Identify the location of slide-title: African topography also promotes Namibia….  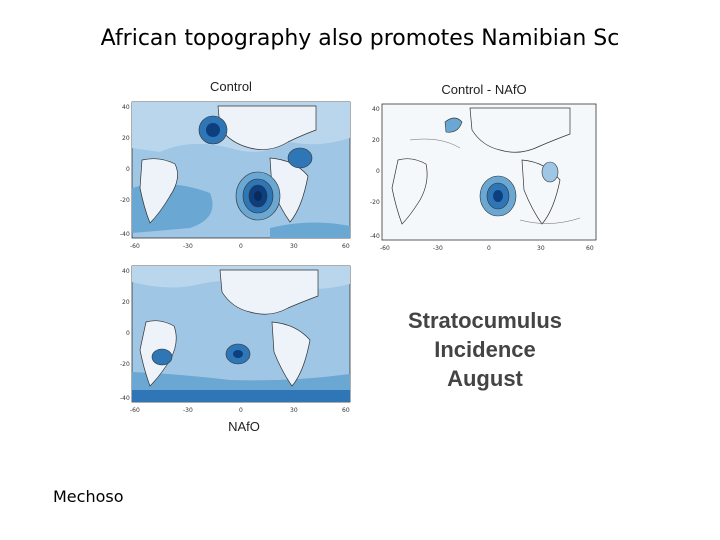
(360, 38).